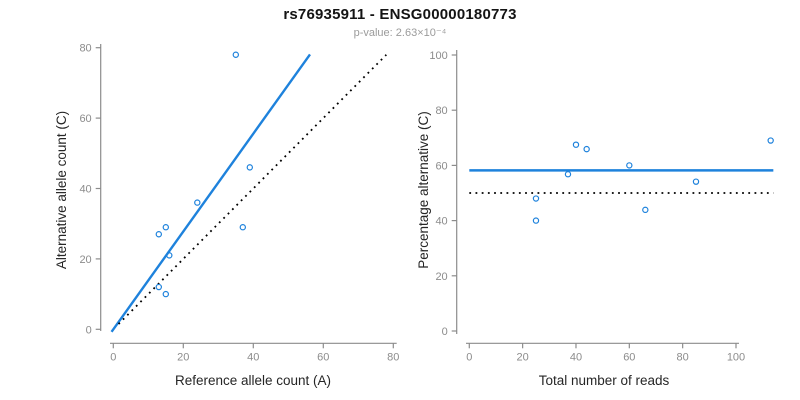 This screenshot has width=800, height=400. Describe the element at coordinates (604, 380) in the screenshot. I see `x-axis-title: Total number of reads` at that location.